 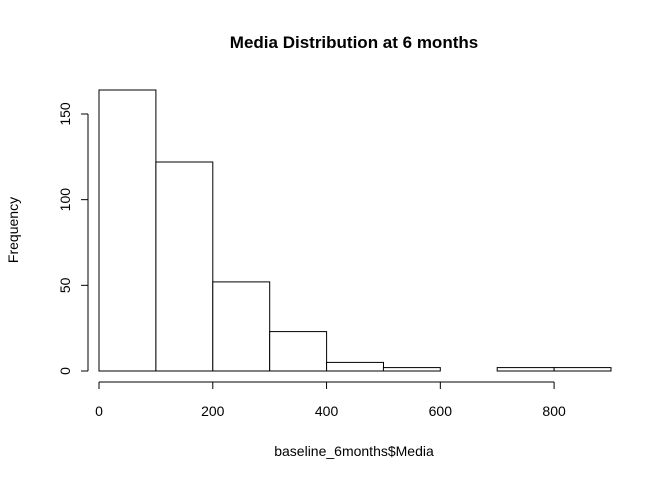 What do you see at coordinates (213, 411) in the screenshot?
I see `x-tick-label: 200` at bounding box center [213, 411].